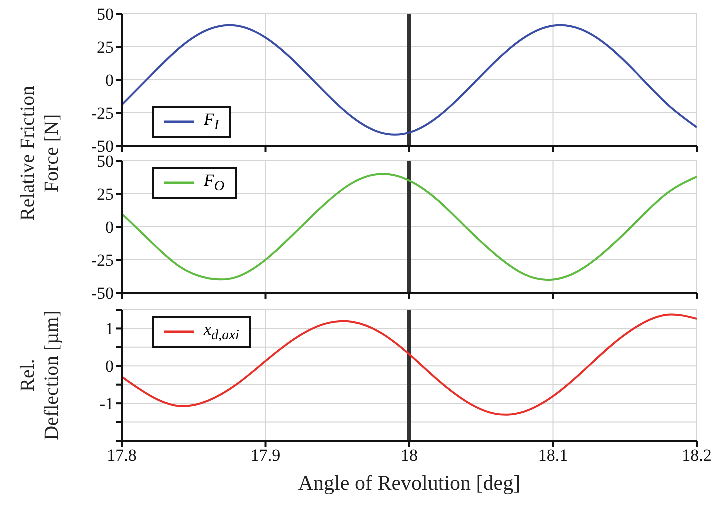  Describe the element at coordinates (409, 483) in the screenshot. I see `x-axis-title: Angle of Revolution [deg]` at that location.